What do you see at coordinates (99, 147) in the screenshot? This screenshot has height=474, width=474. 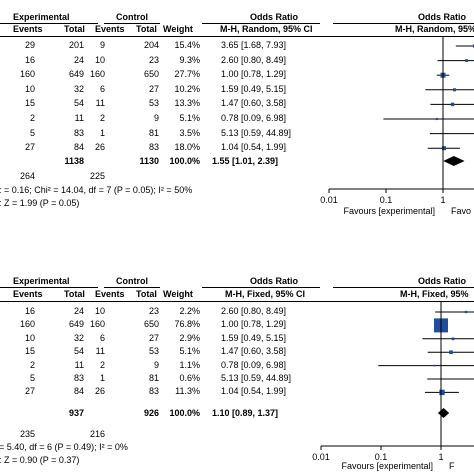 I see `cell-c-events: 26` at bounding box center [99, 147].